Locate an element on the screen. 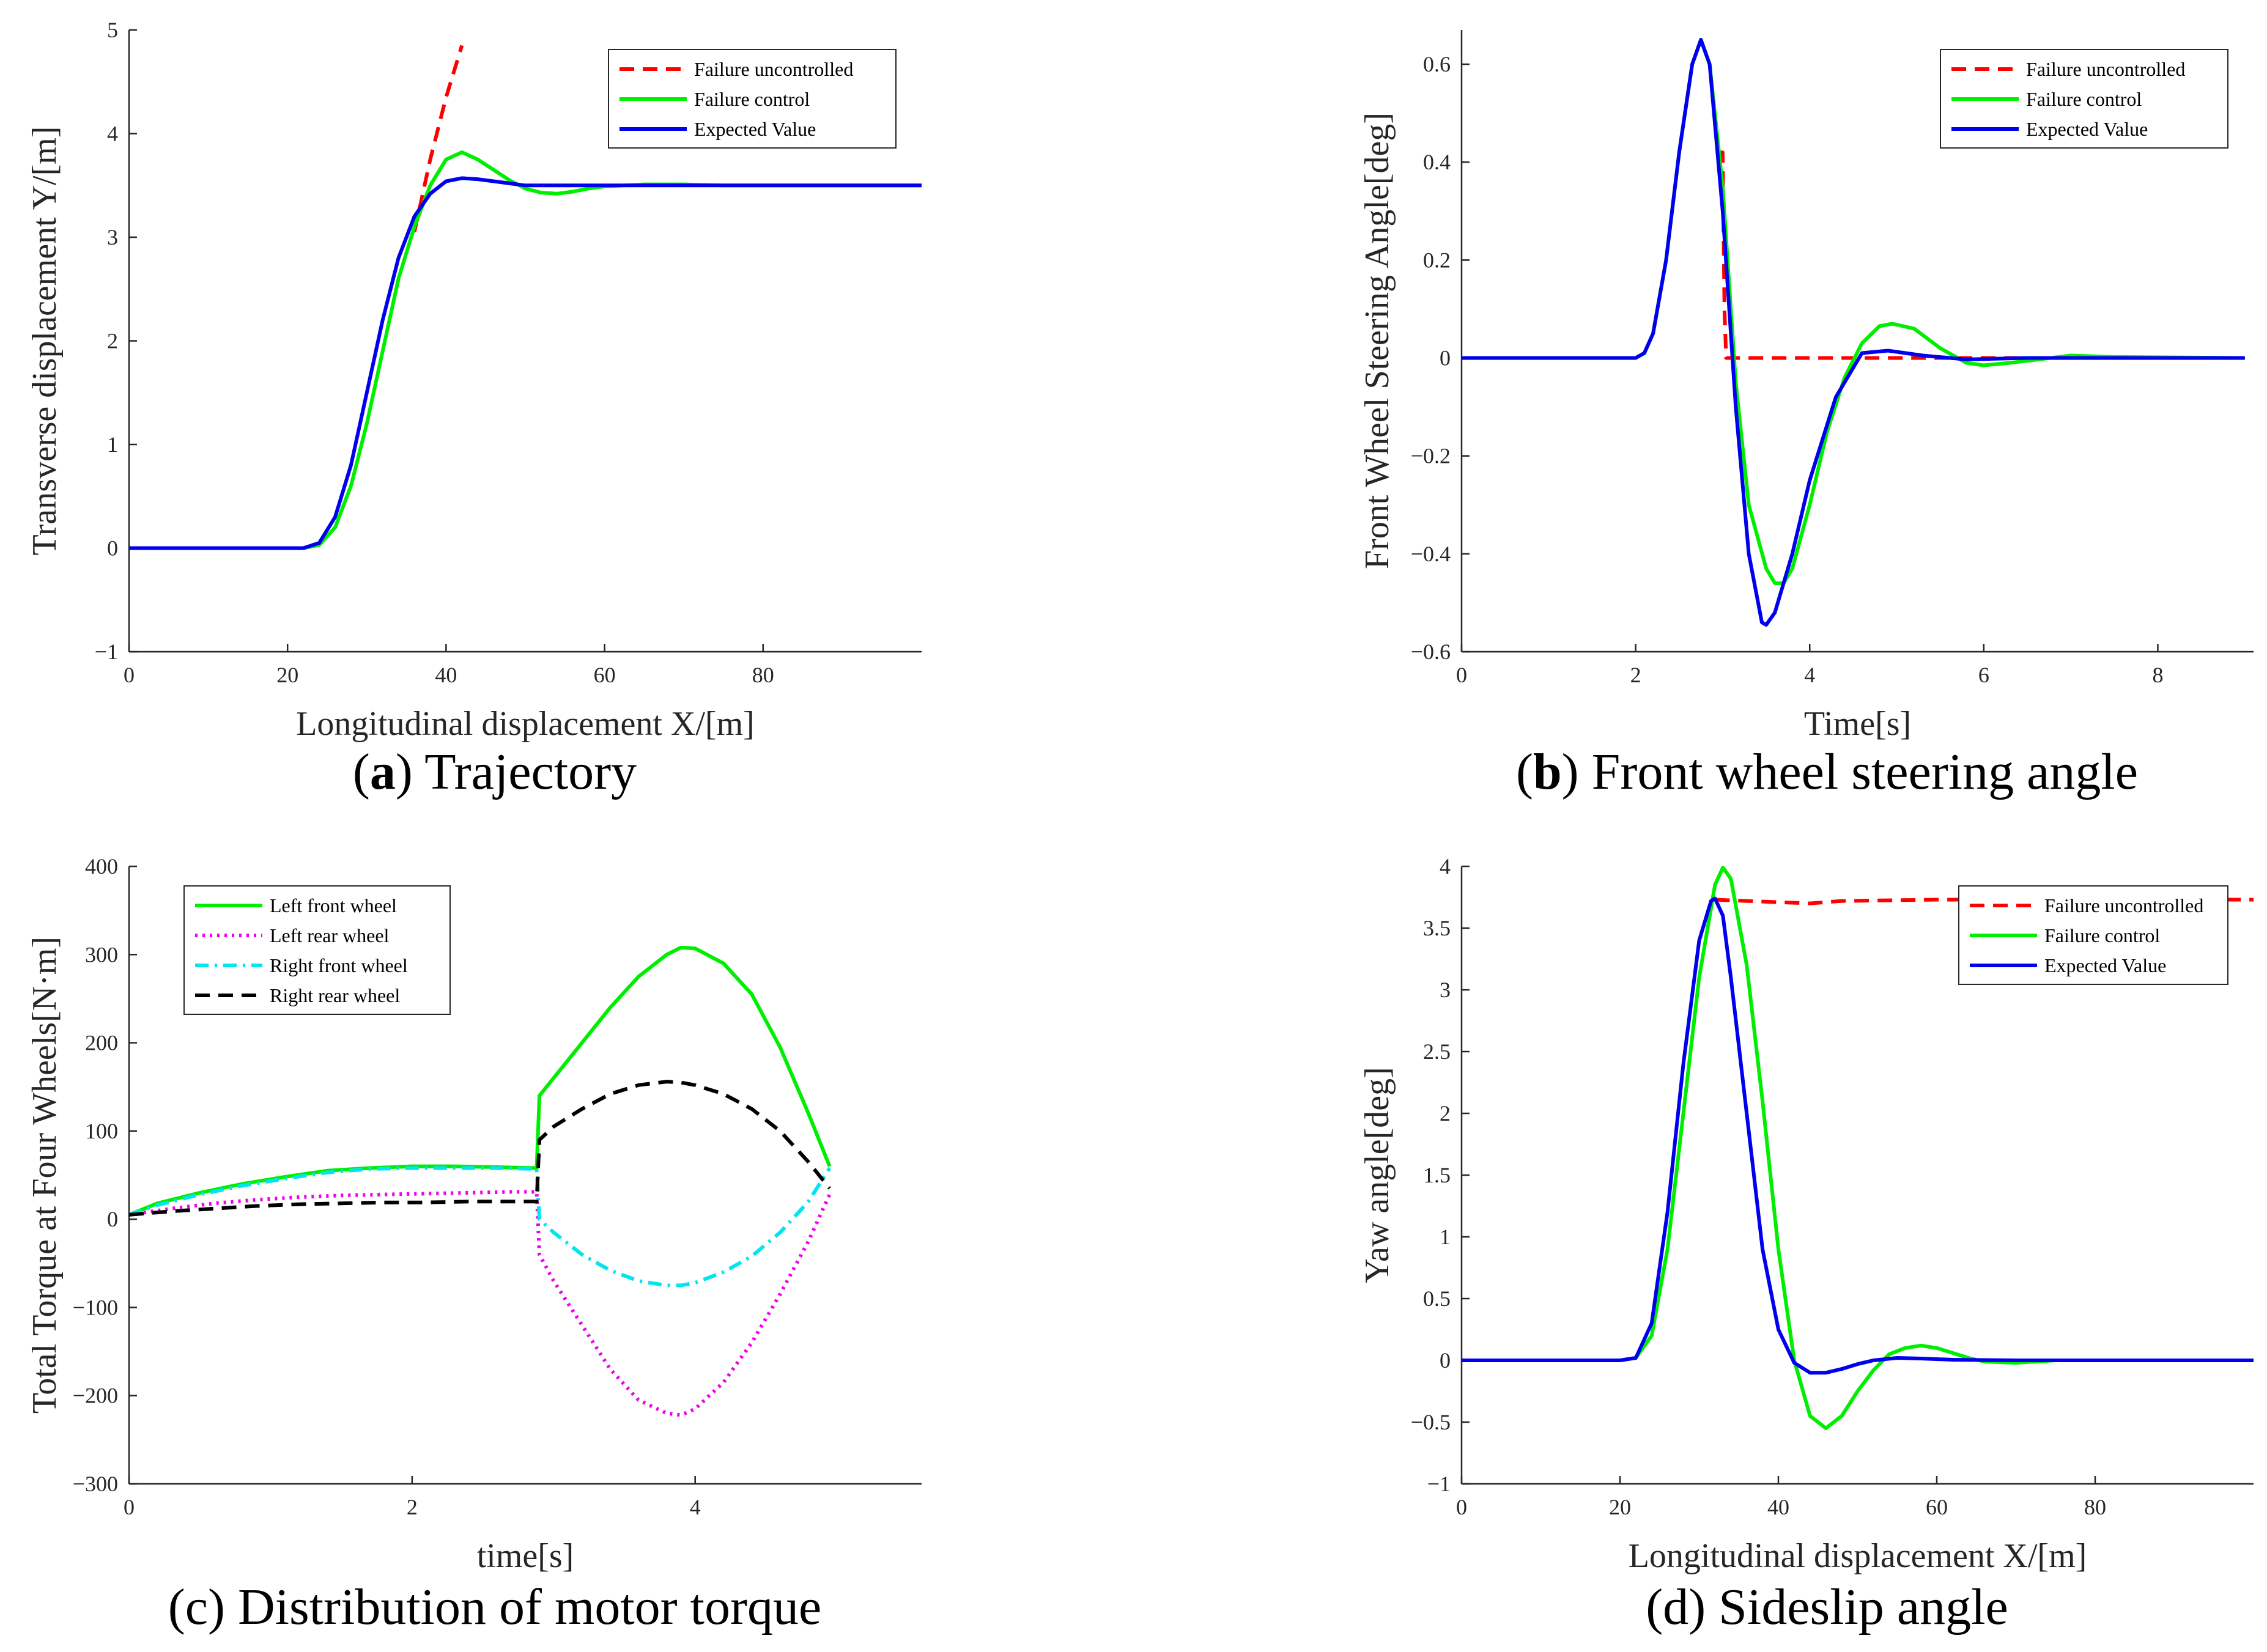 The height and width of the screenshot is (1652, 2267). y-tick-label: 300 is located at coordinates (102, 954).